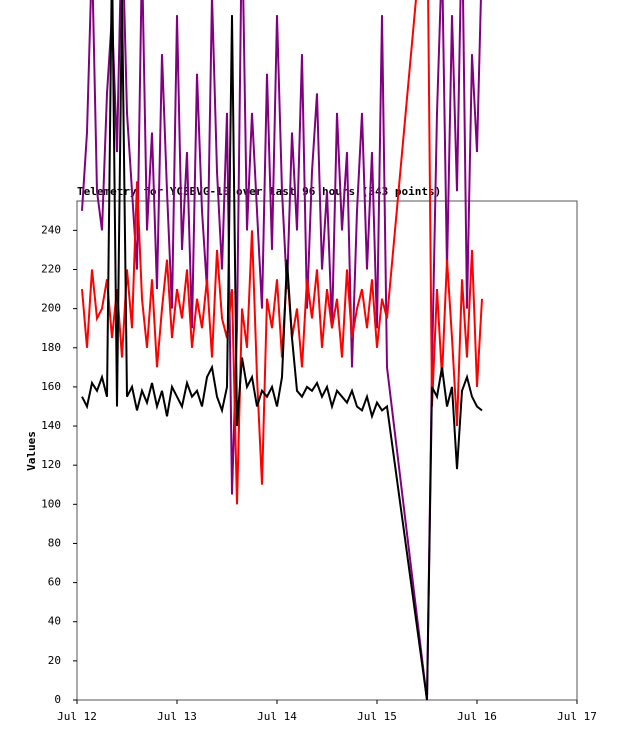 The image size is (618, 741). I want to click on y-tick-label: 220, so click(51, 268).